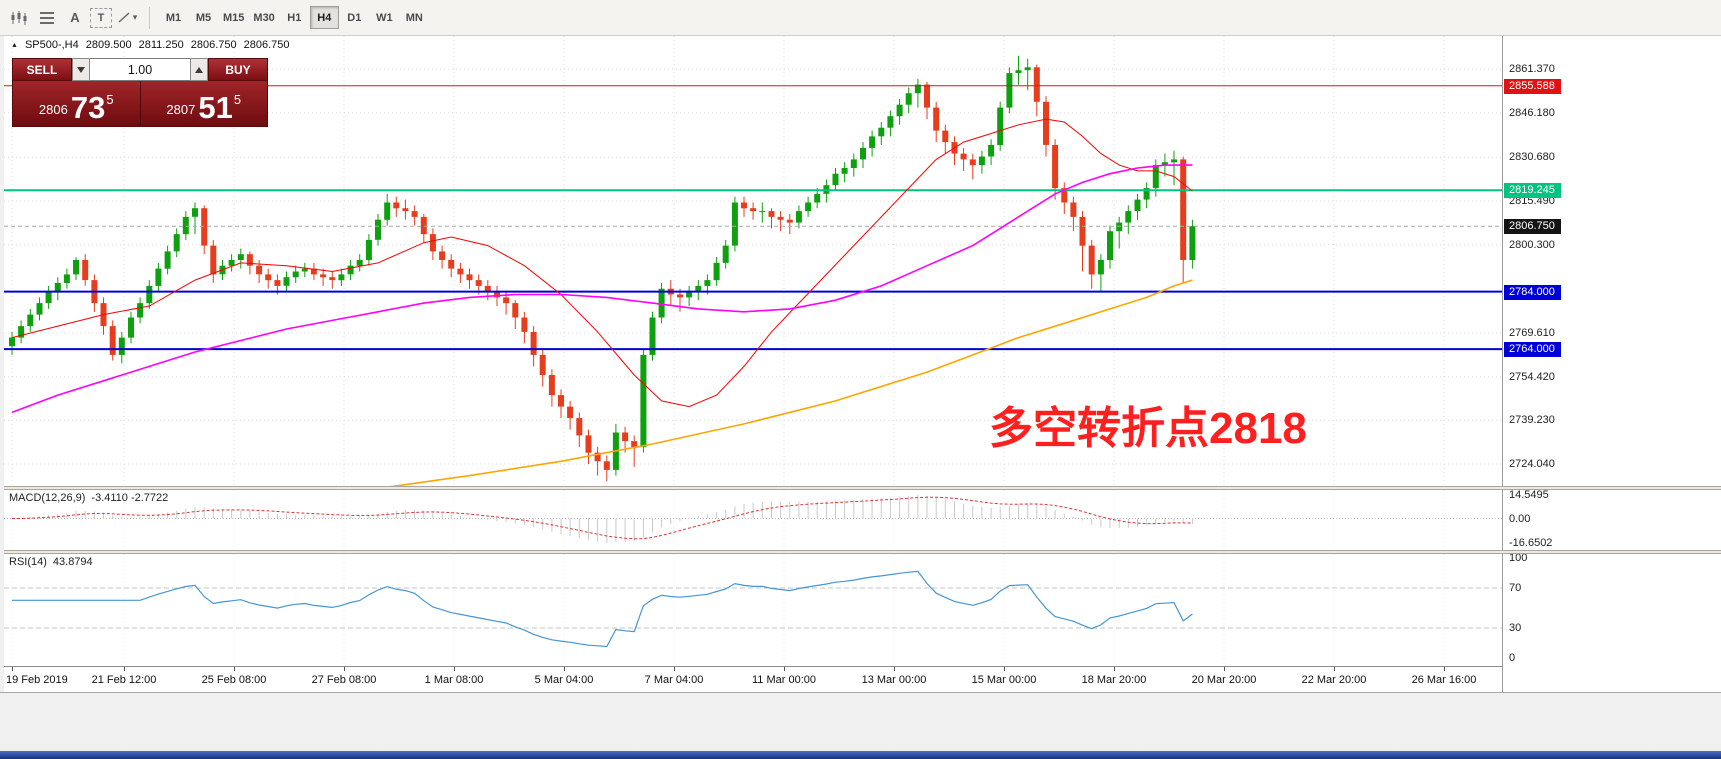 The height and width of the screenshot is (759, 1721). I want to click on macd-axis: 14.5495 0.00 -16.6502, so click(1611, 520).